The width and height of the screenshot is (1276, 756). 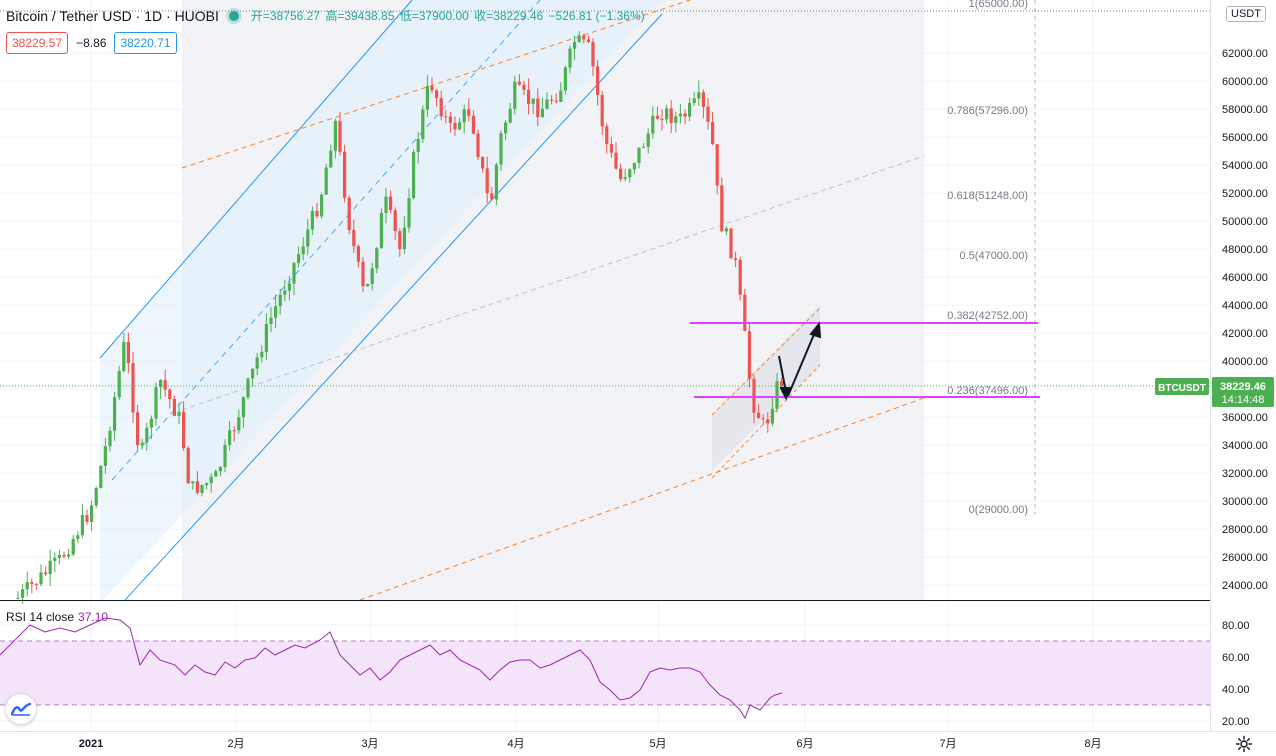 I want to click on price-tick-label: 60000.00, so click(x=1245, y=82).